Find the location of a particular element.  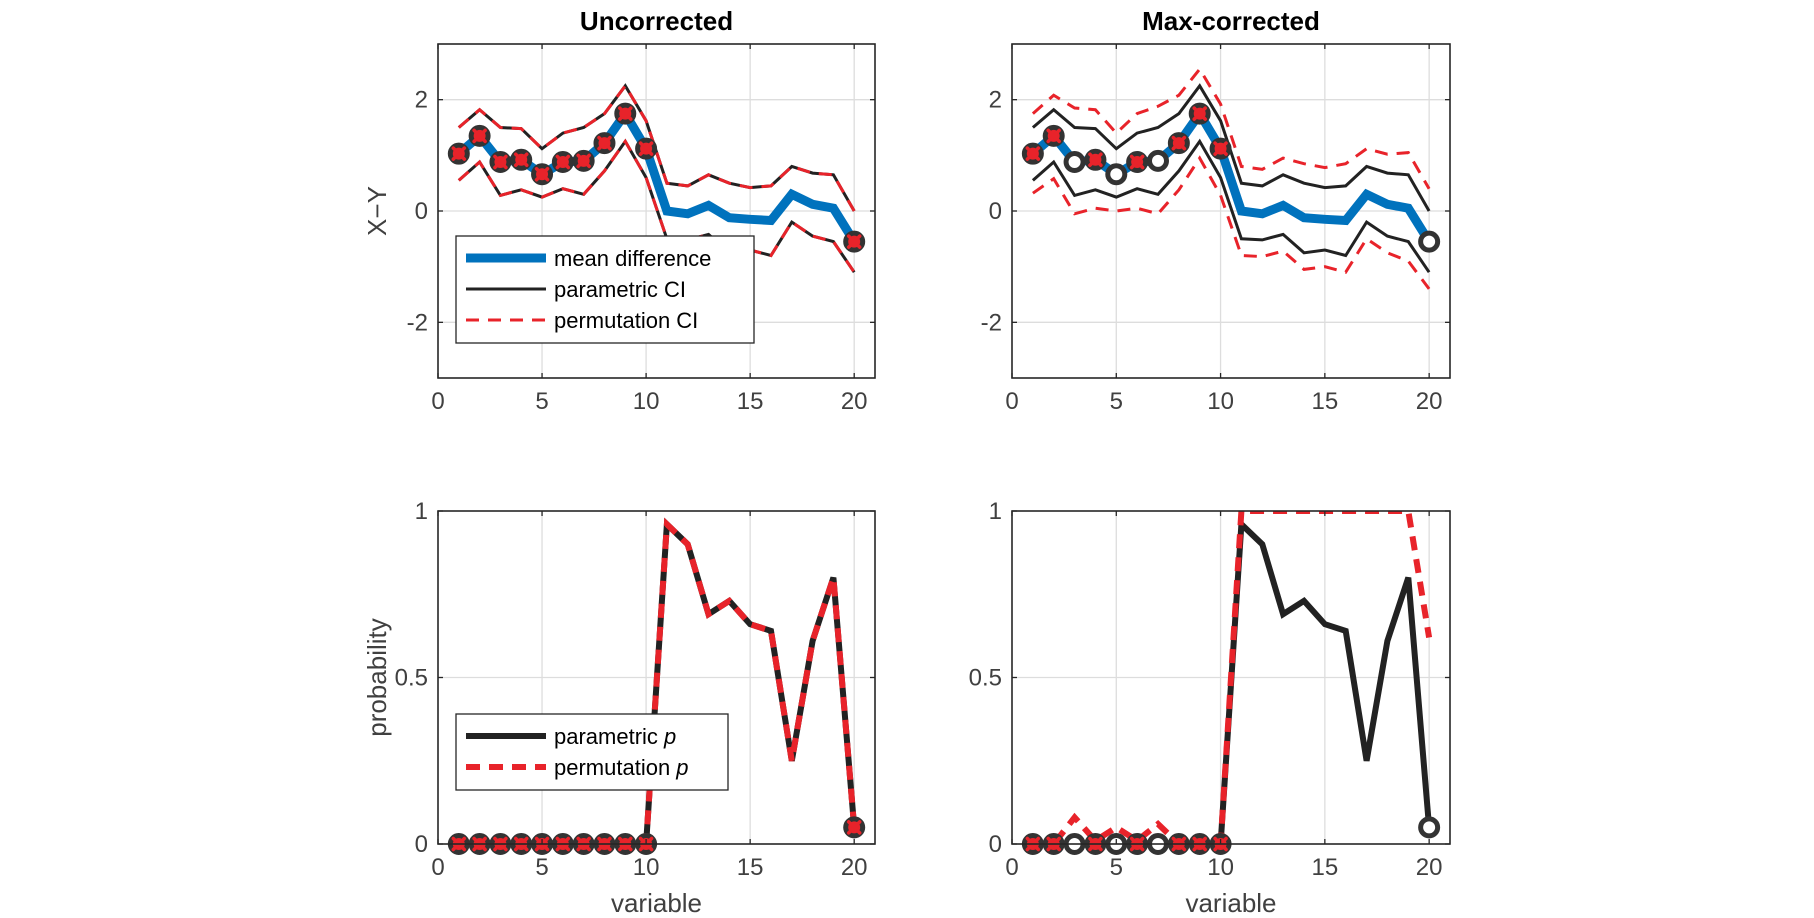

series-line-parametric-CI-lower is located at coordinates (1231, 206).